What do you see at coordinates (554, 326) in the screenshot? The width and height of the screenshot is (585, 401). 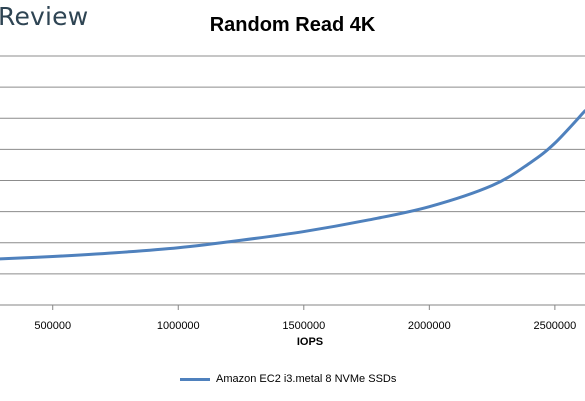 I see `x-tick-label: 2500000` at bounding box center [554, 326].